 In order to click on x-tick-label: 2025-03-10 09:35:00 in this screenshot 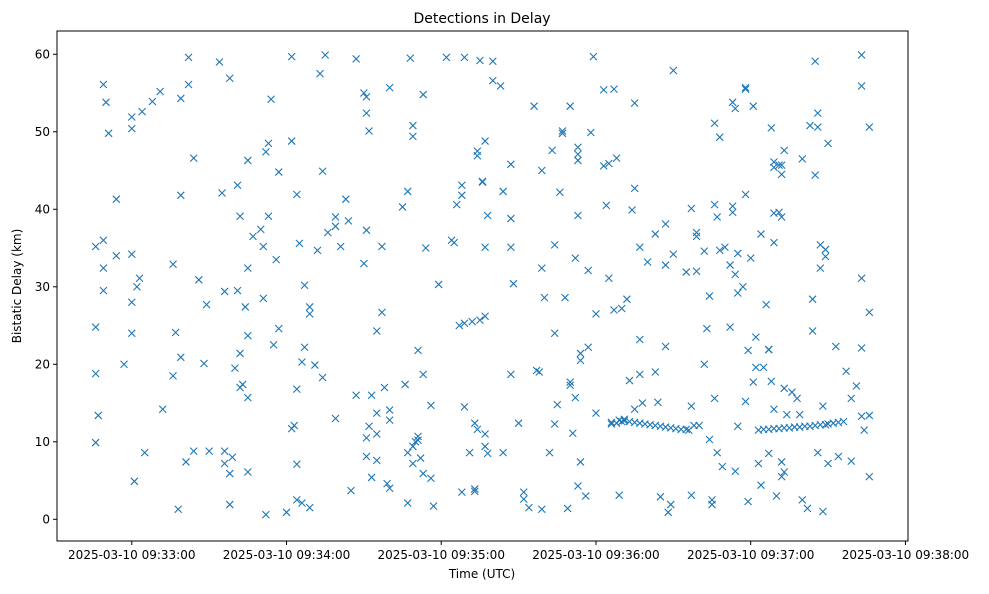, I will do `click(441, 555)`.